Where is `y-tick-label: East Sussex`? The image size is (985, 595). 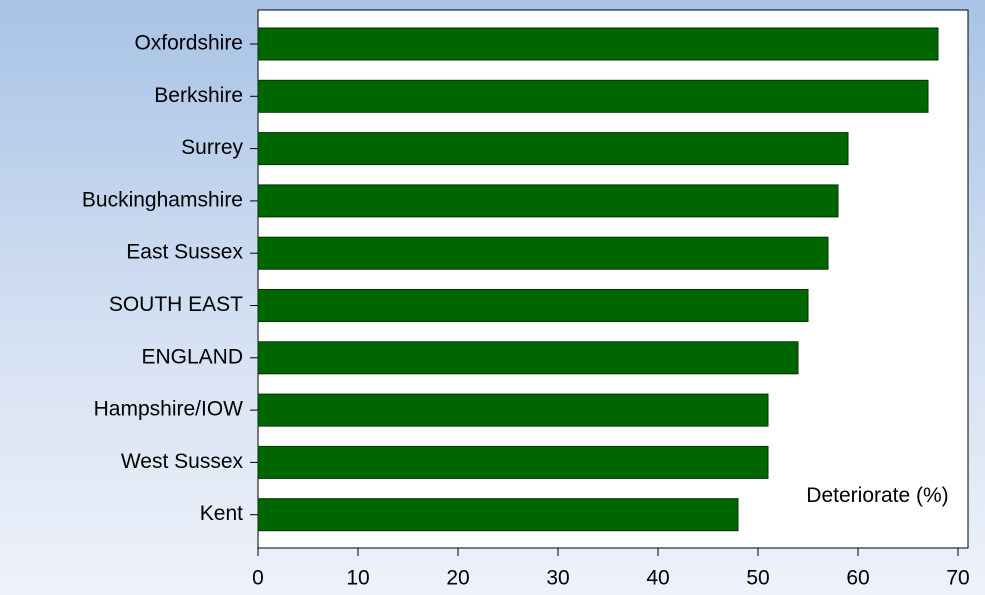 y-tick-label: East Sussex is located at coordinates (184, 252).